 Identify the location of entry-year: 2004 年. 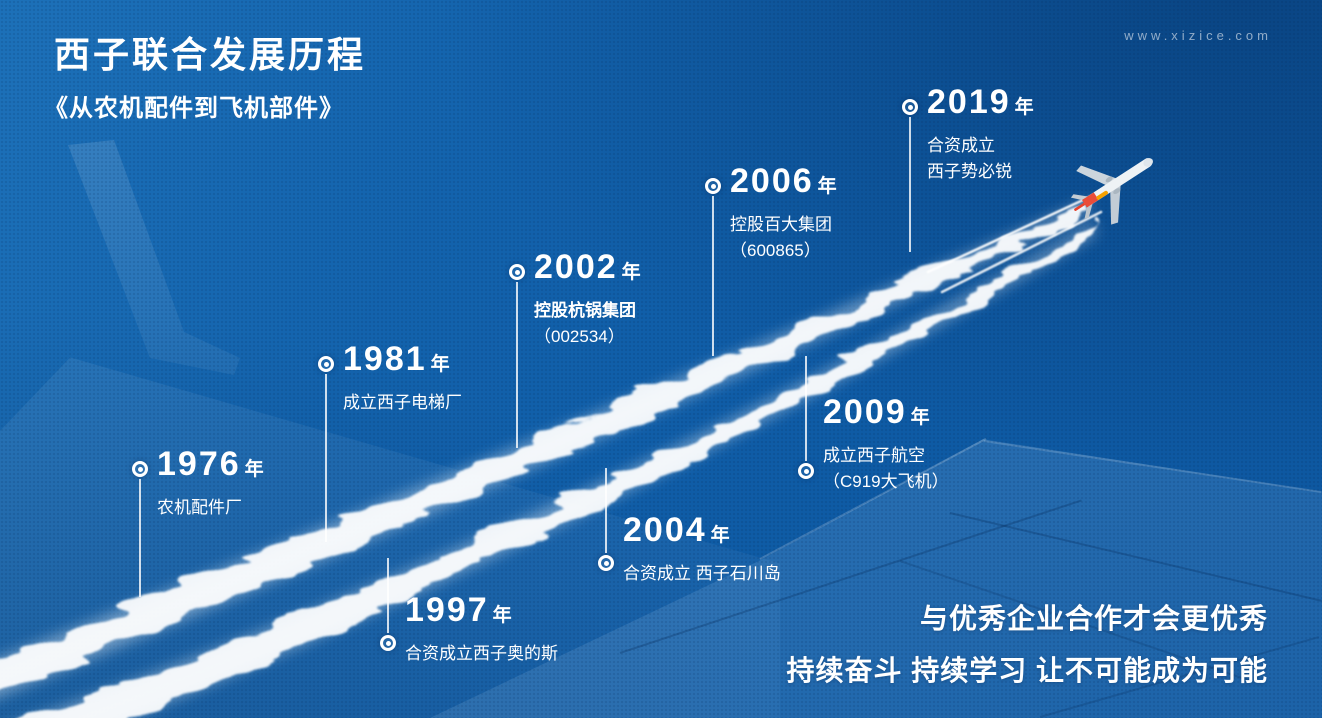
(702, 533).